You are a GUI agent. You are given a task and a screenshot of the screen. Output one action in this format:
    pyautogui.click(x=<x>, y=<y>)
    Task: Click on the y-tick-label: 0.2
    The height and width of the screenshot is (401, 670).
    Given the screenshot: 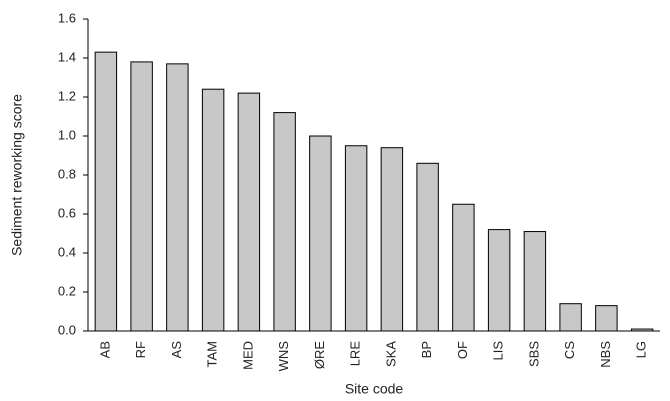 What is the action you would take?
    pyautogui.click(x=67, y=290)
    